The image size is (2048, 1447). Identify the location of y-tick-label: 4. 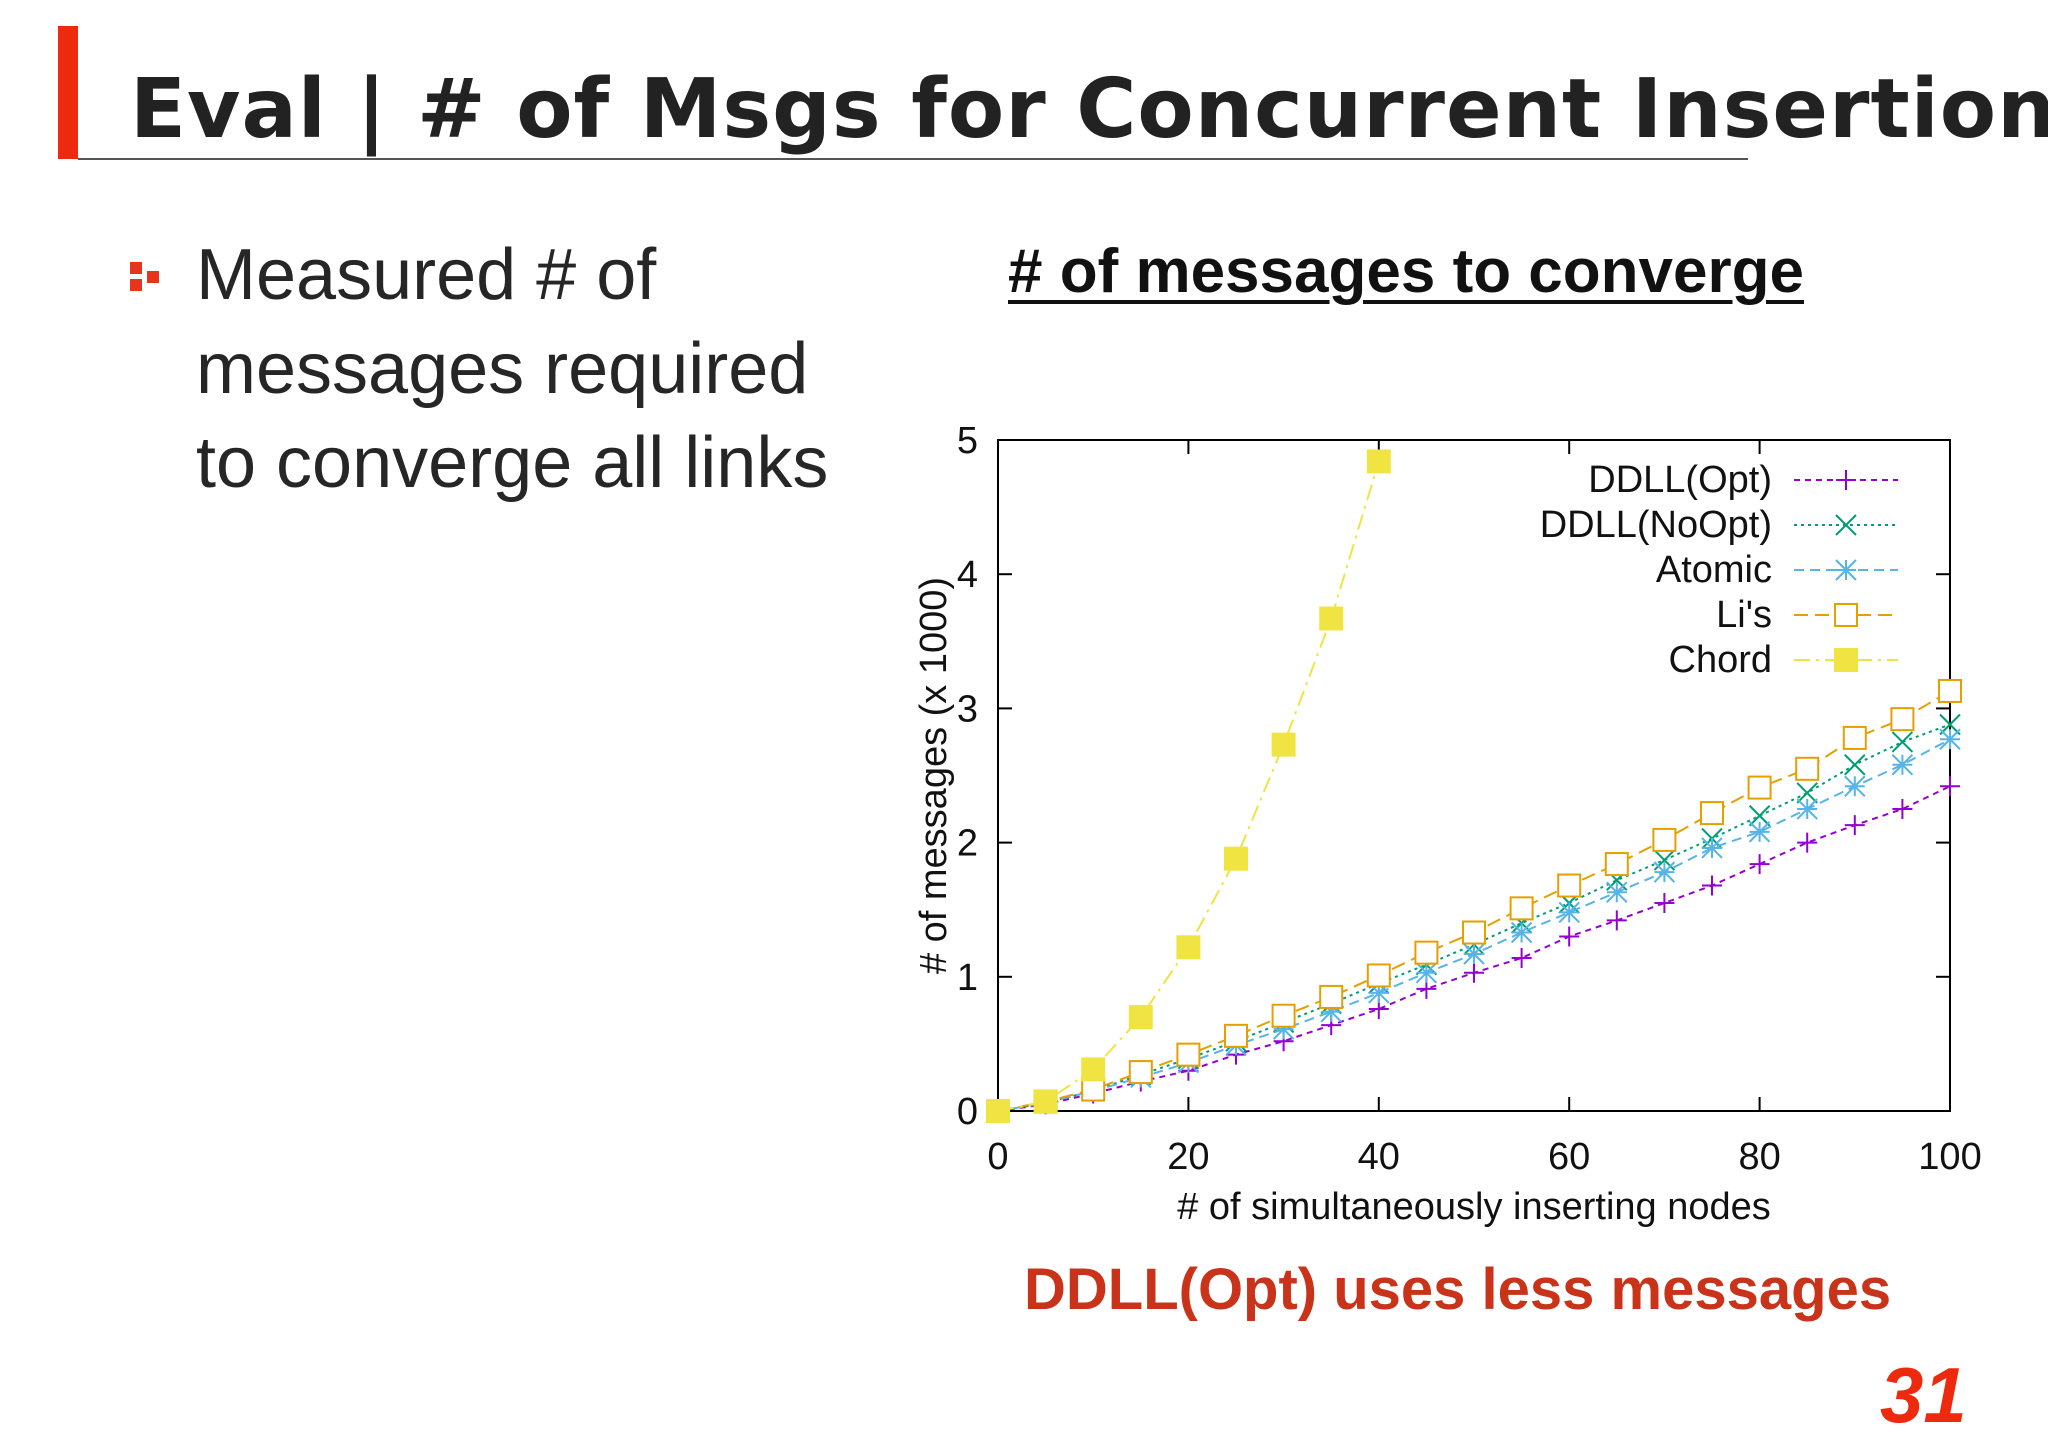
(967, 575).